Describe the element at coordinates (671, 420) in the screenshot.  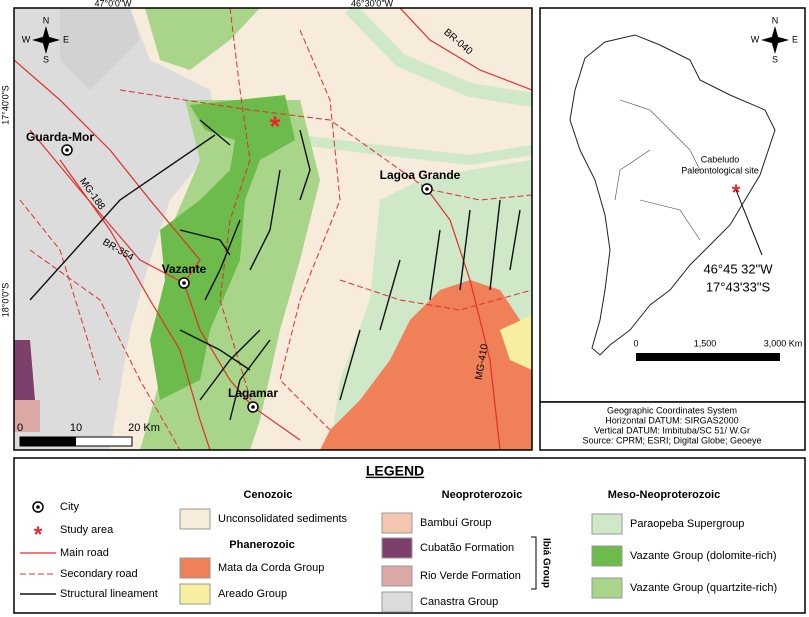
I see `caption-line: Horizontal DATUM: SIRGAS2000` at that location.